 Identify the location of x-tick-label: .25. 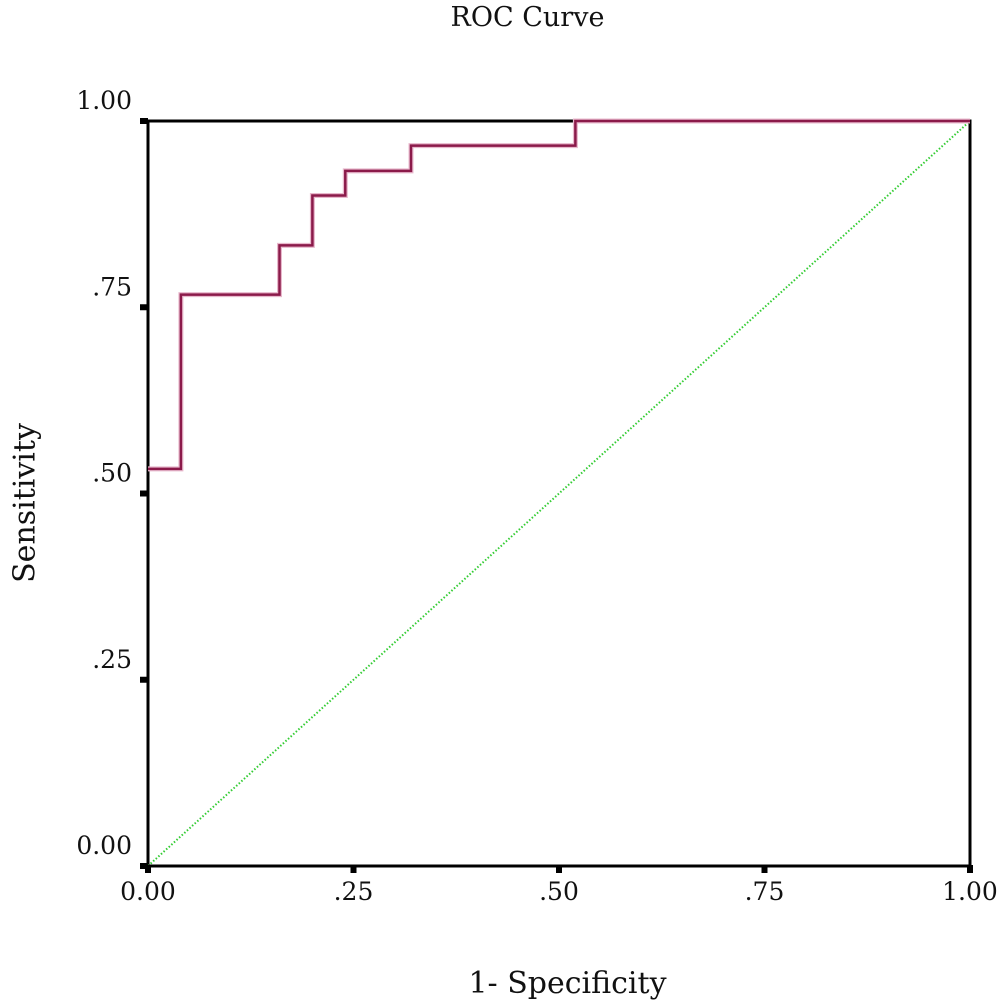
(354, 891).